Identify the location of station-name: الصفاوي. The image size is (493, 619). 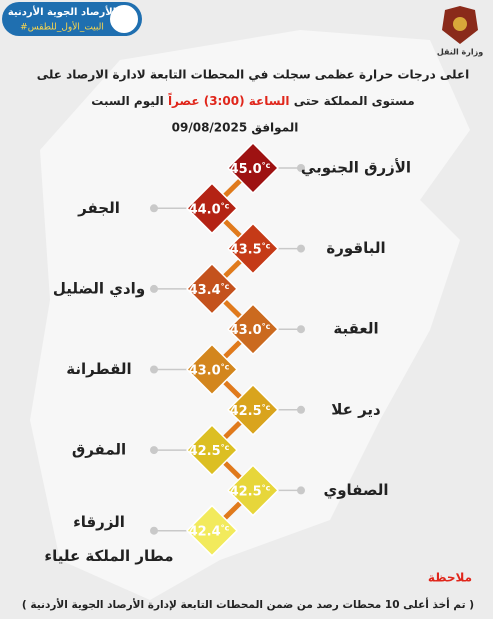
(355, 490).